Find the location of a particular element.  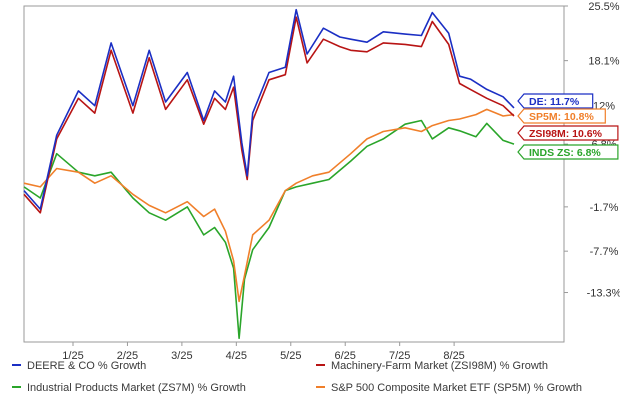

x-tick-label: 8/25 is located at coordinates (453, 356).